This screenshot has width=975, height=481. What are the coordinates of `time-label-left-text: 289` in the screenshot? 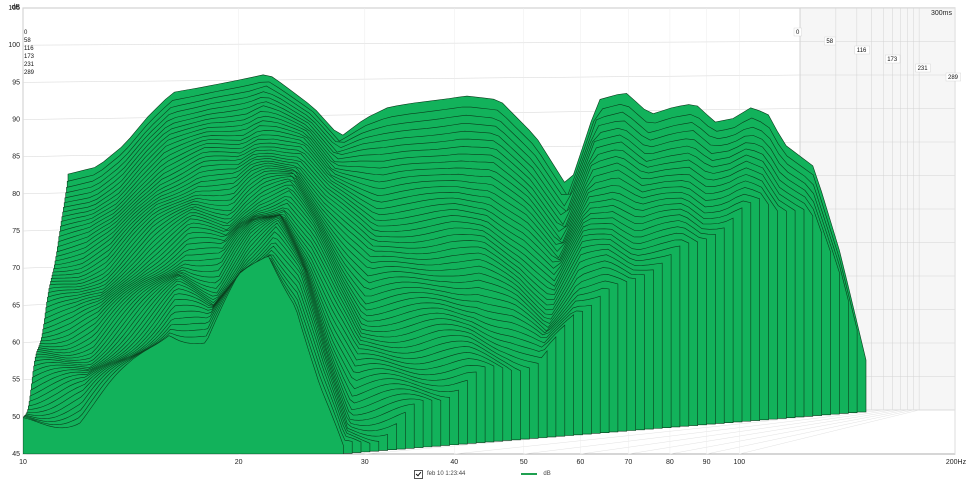 It's located at (29, 73).